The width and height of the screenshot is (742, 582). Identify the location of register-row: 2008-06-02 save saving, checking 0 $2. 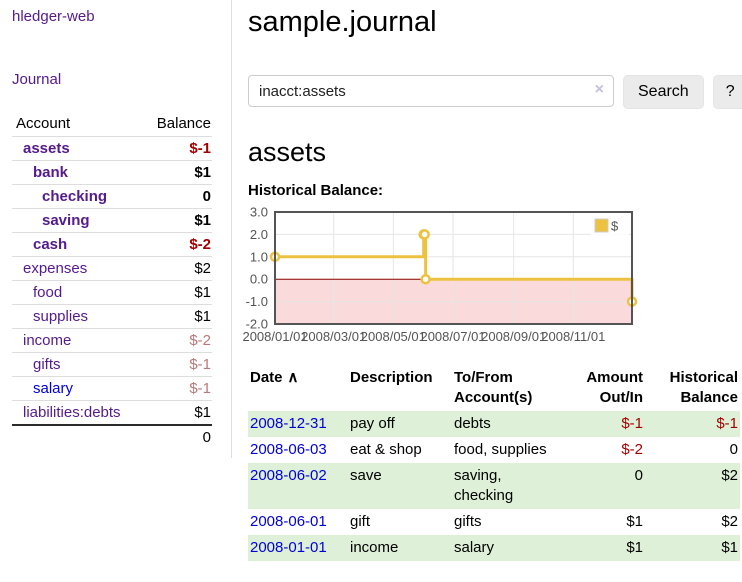
(494, 486).